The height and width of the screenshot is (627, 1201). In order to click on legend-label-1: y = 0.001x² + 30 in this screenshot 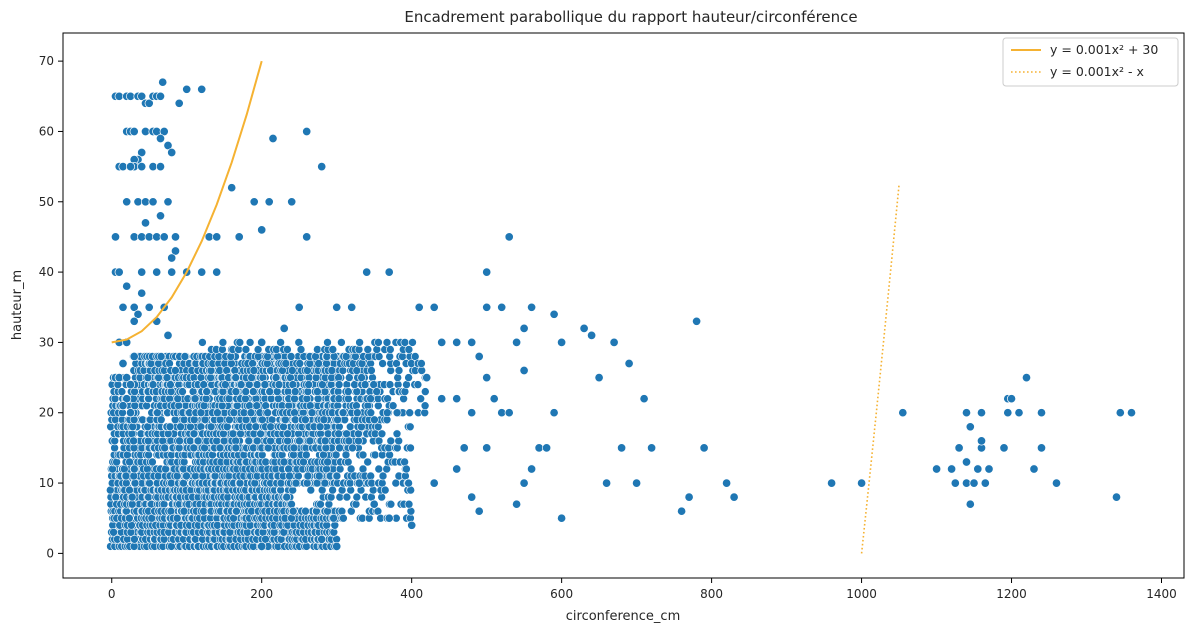, I will do `click(1104, 49)`.